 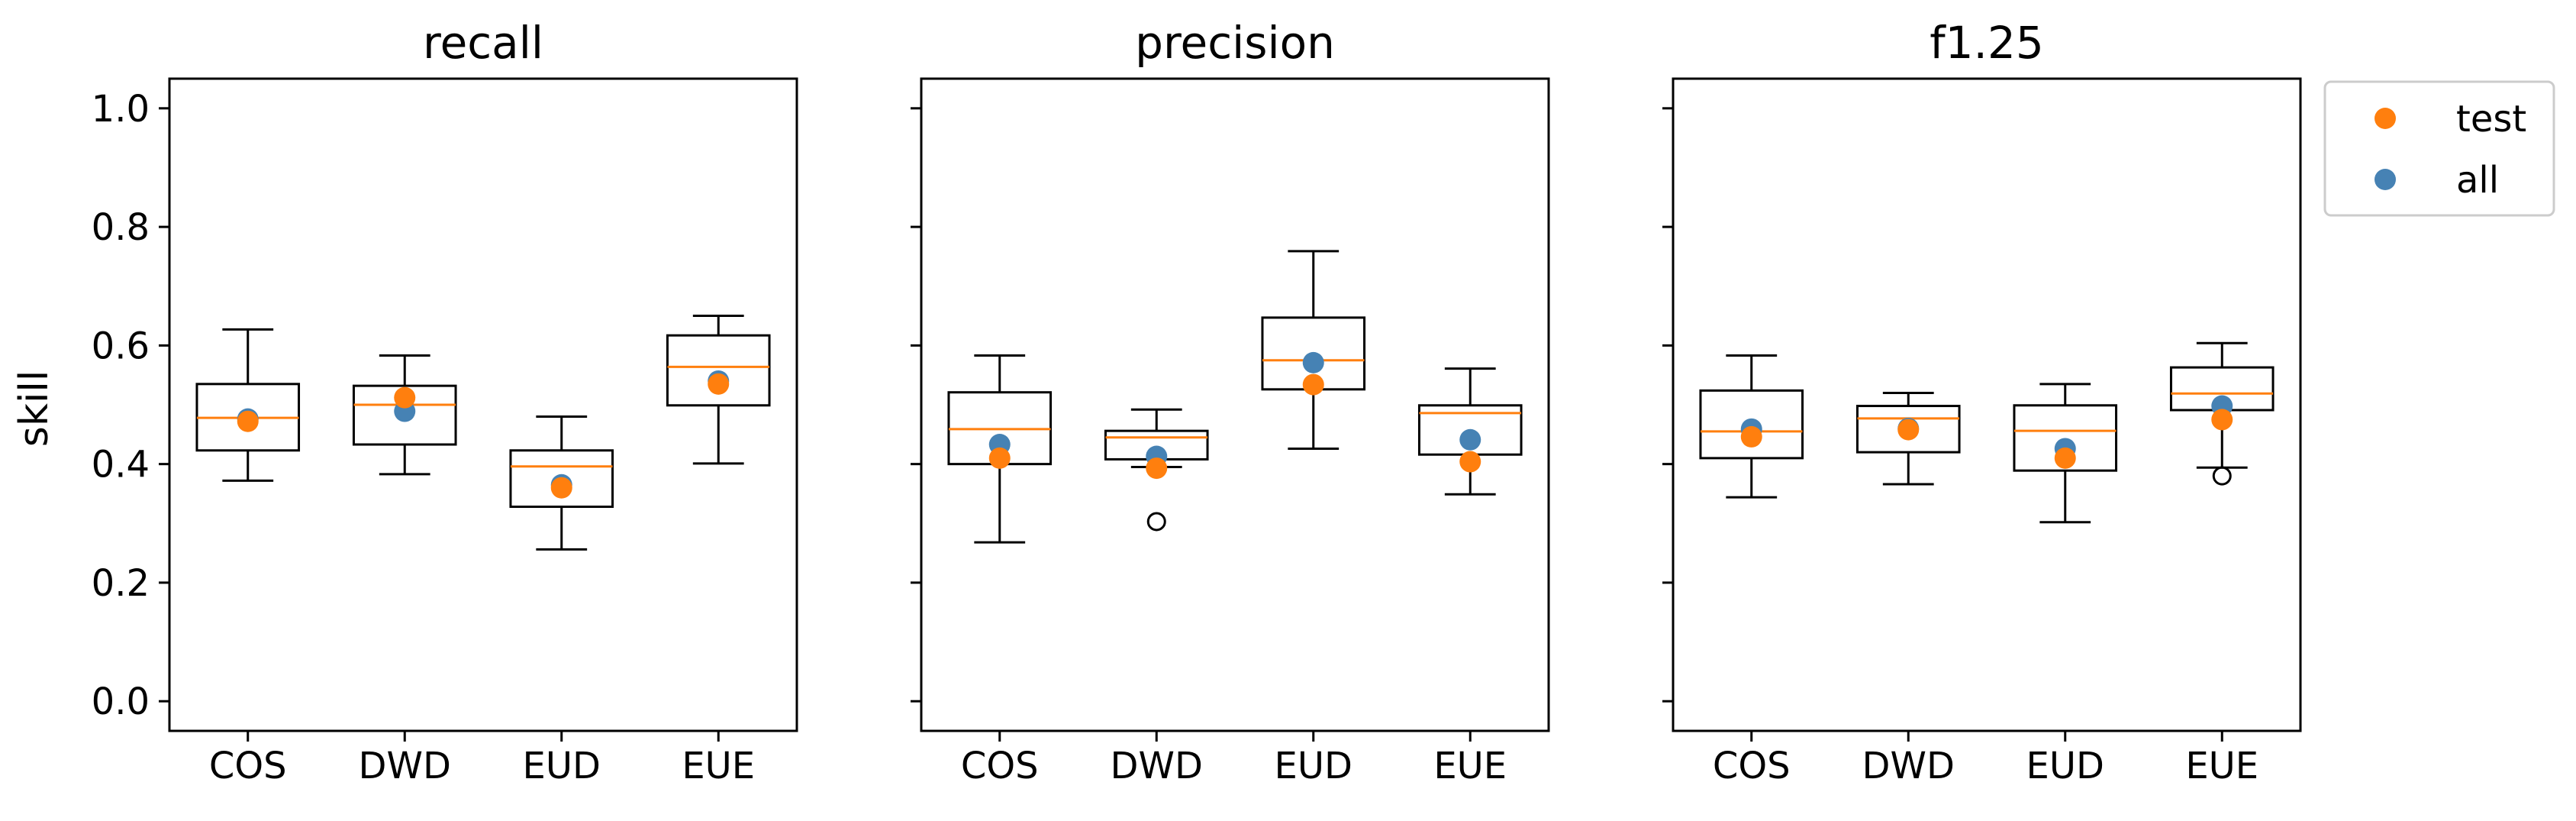 What do you see at coordinates (121, 346) in the screenshot?
I see `y-tick-label: 0.6` at bounding box center [121, 346].